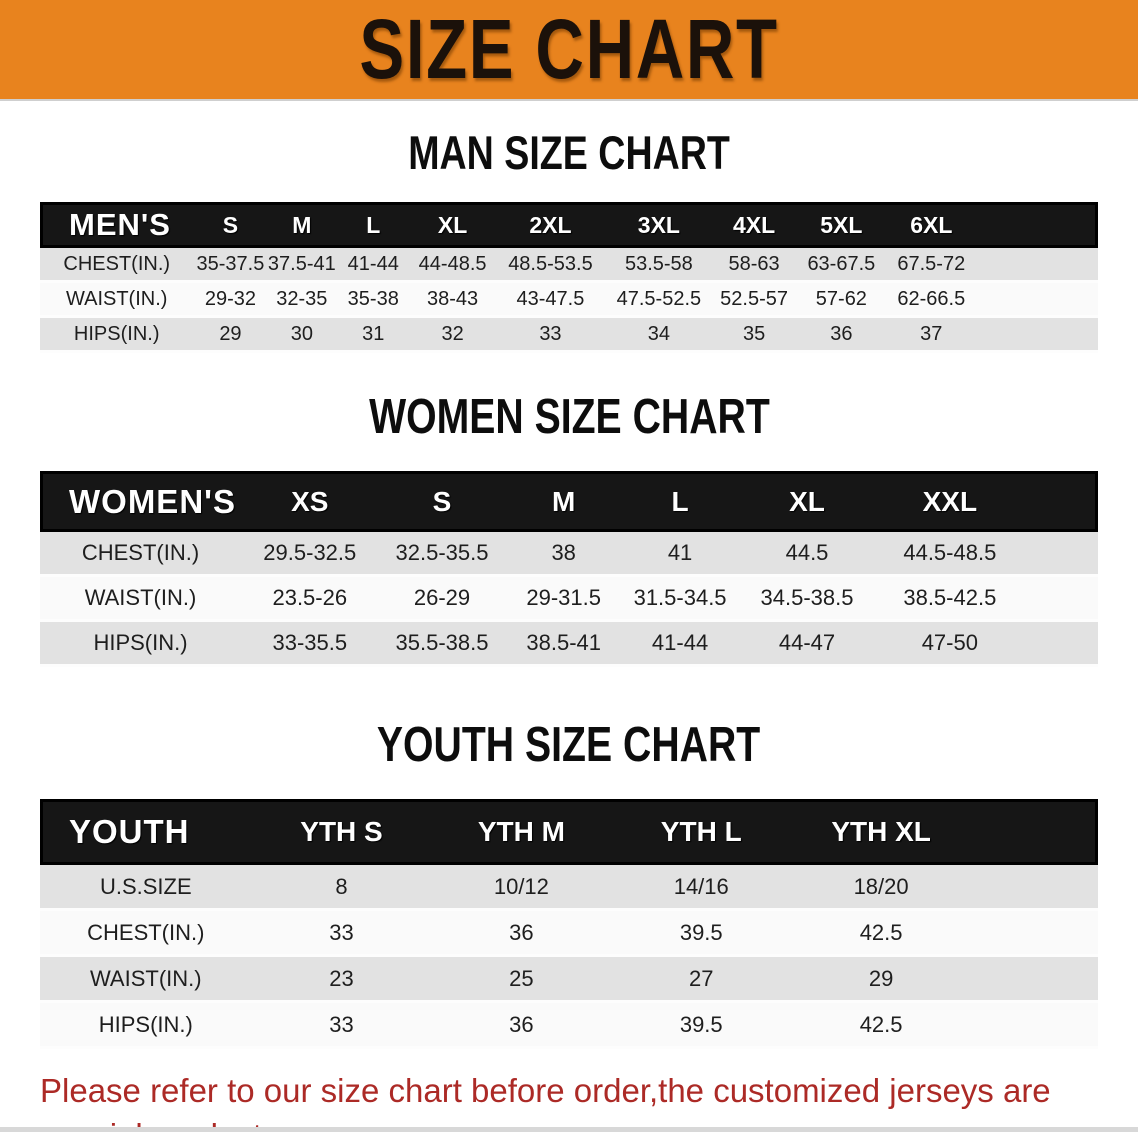 This screenshot has width=1138, height=1132. Describe the element at coordinates (117, 300) in the screenshot. I see `men-row-label: WAIST(IN.)` at that location.